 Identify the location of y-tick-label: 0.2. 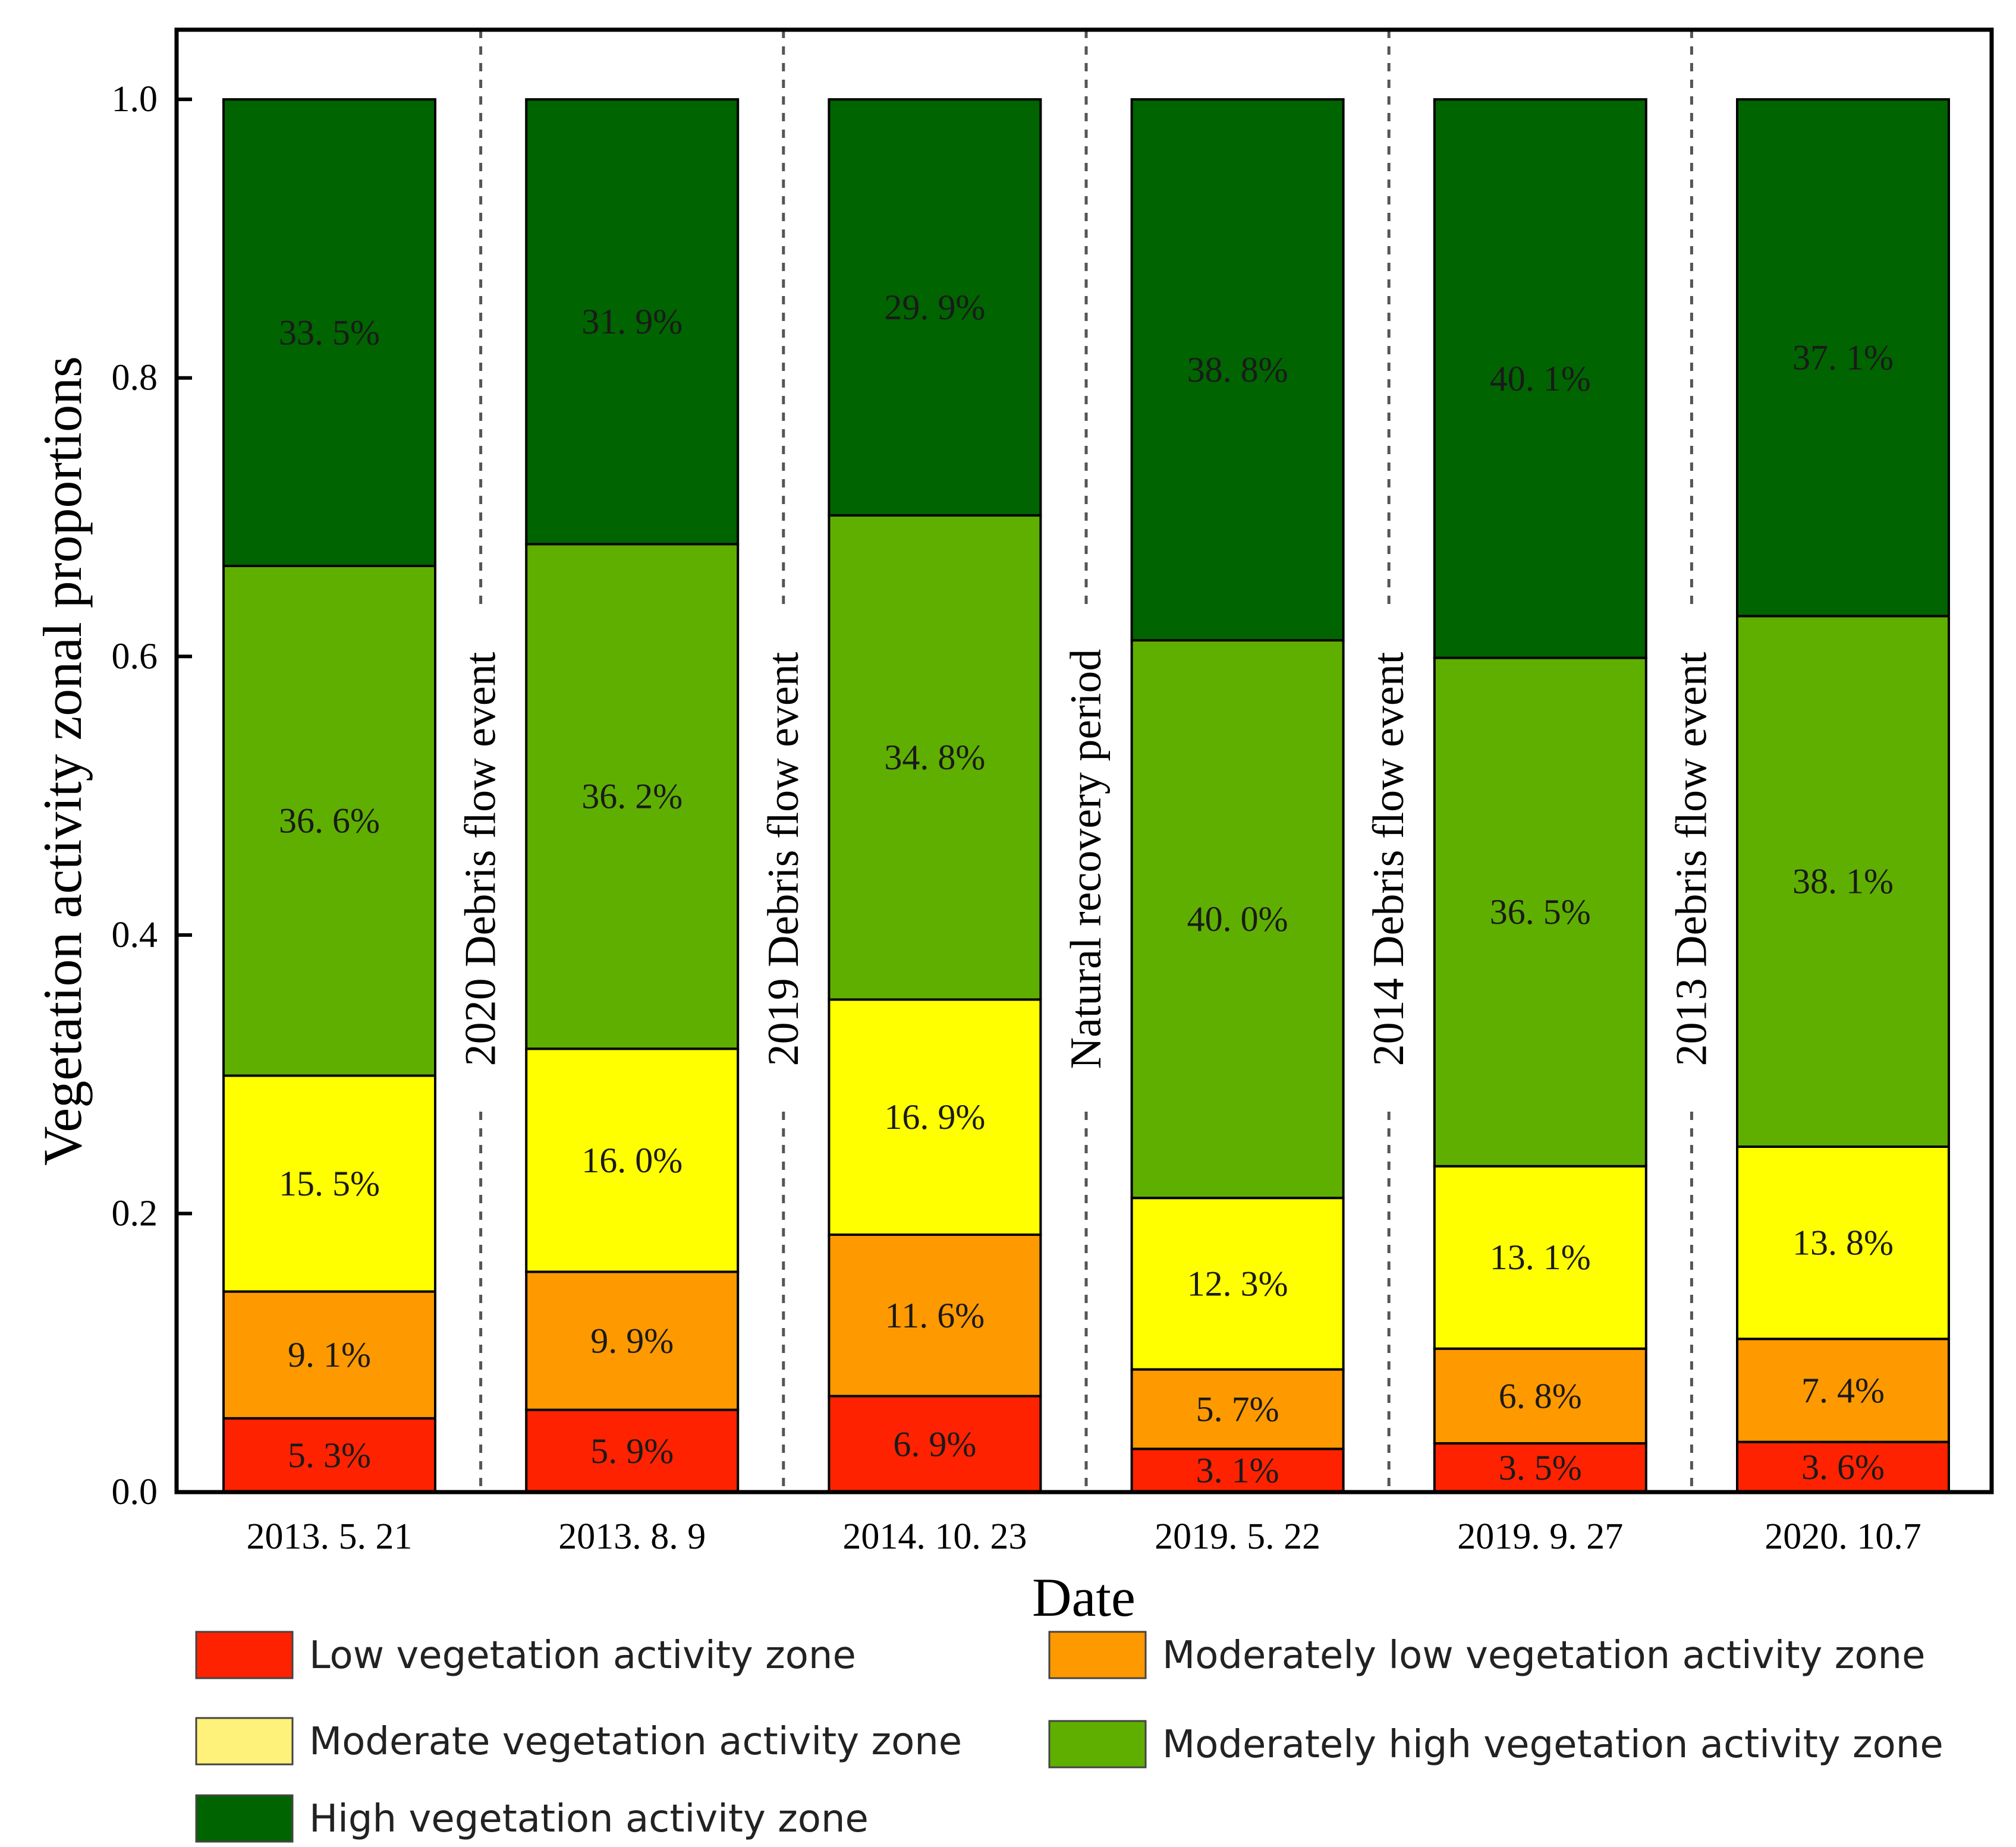
(135, 1213).